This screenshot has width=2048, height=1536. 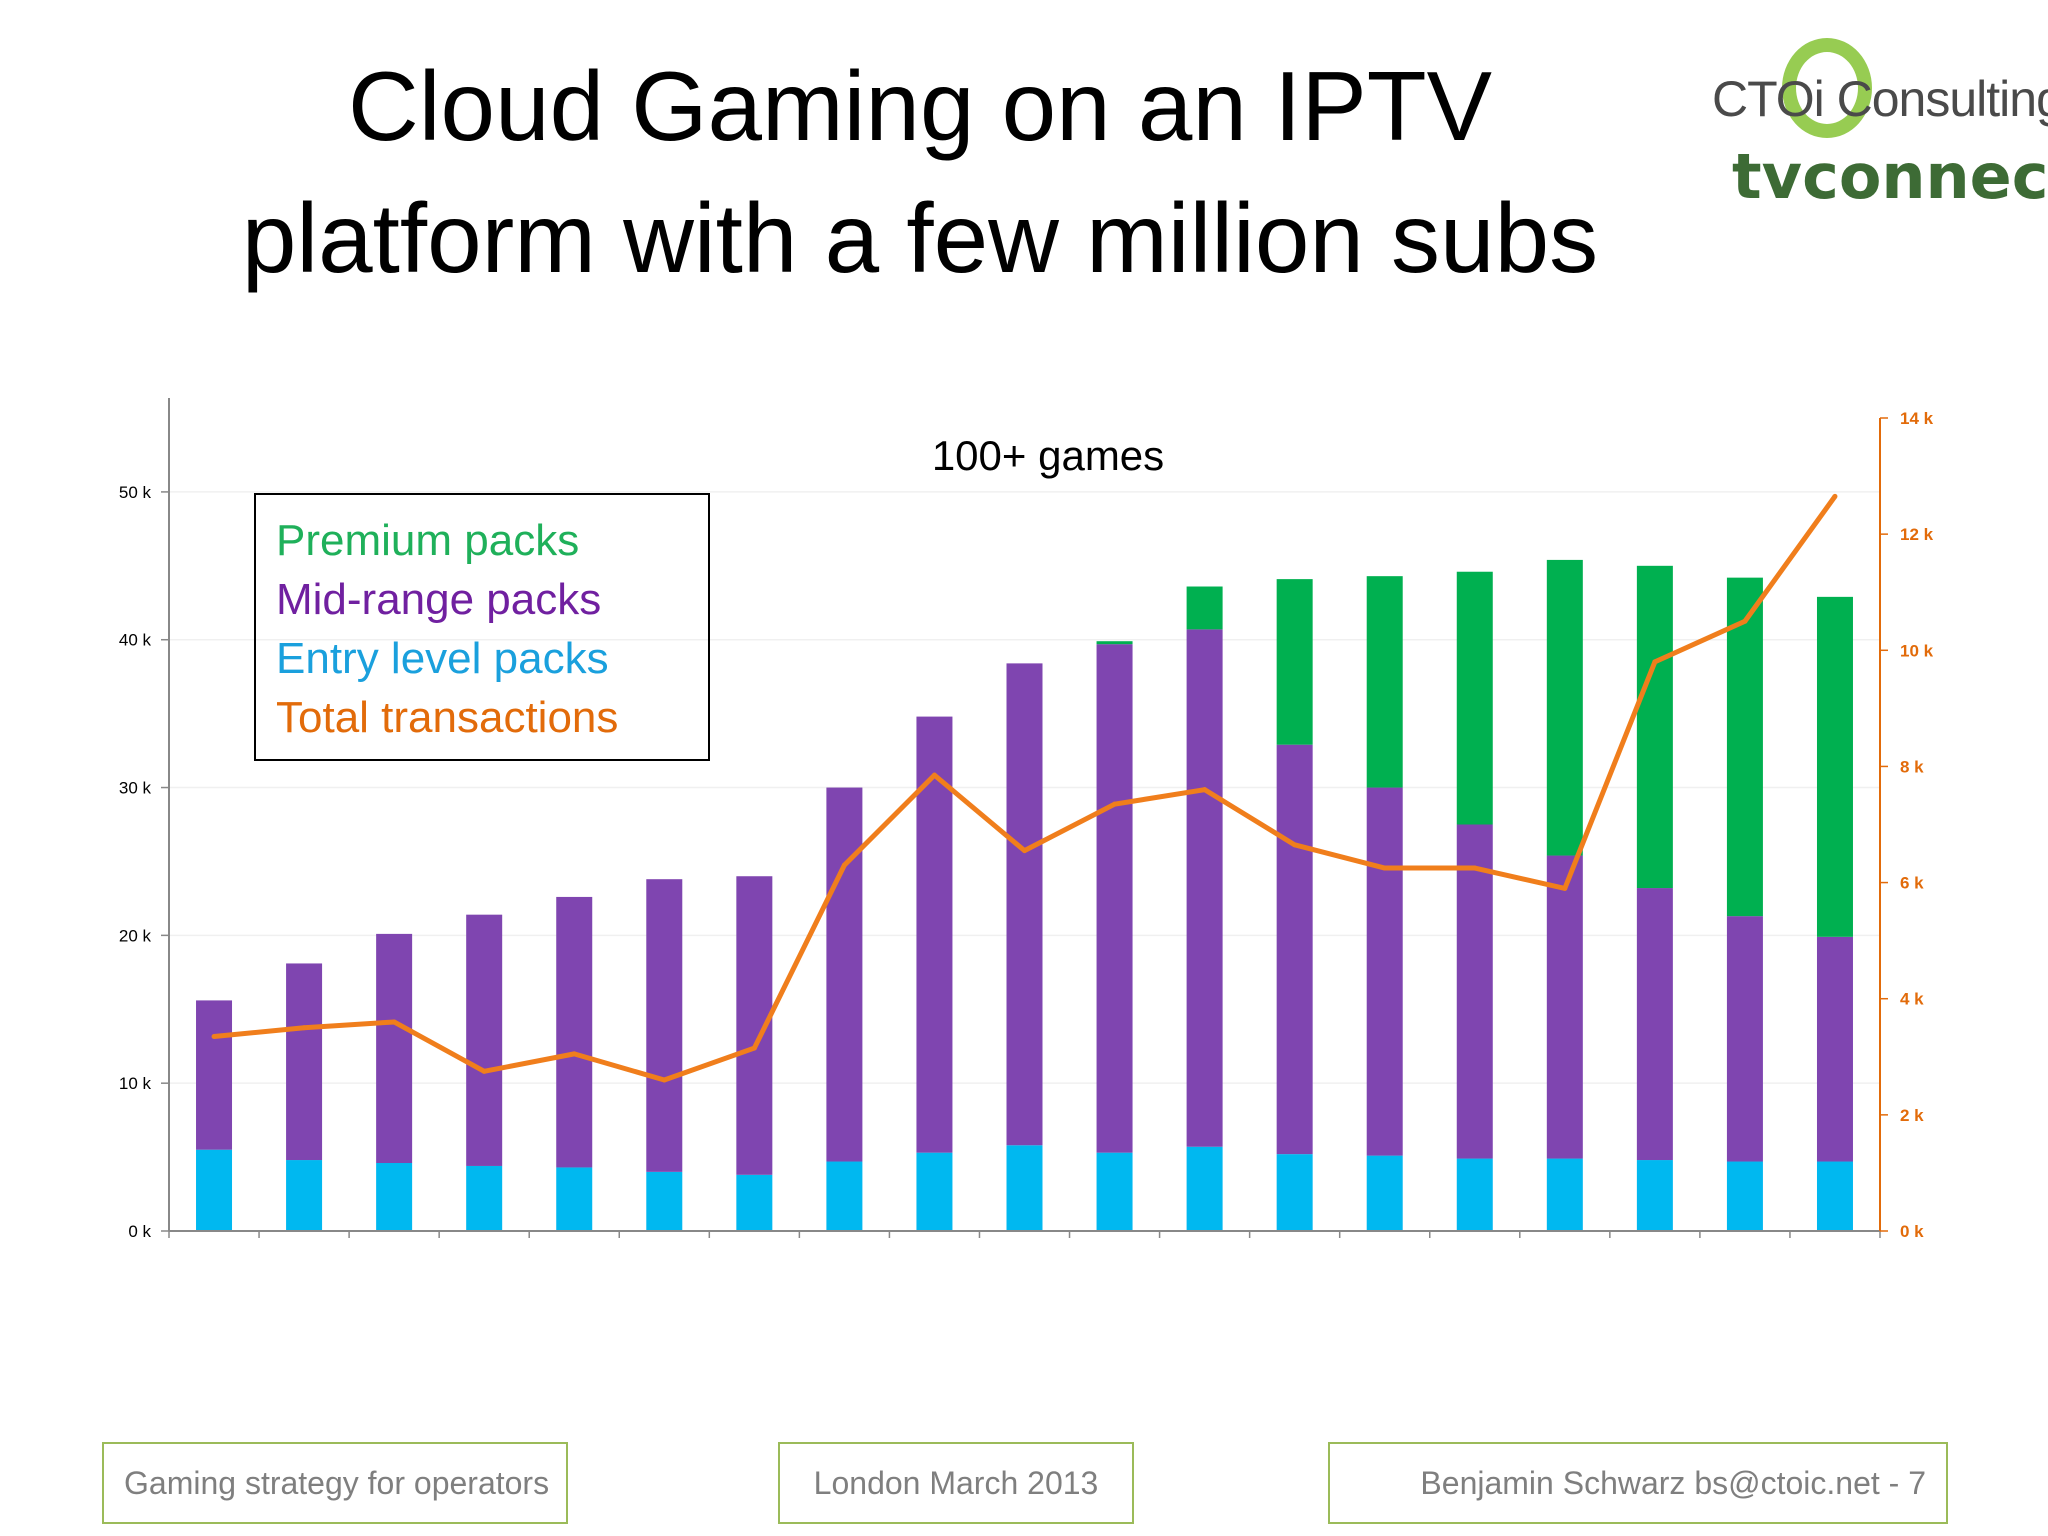 What do you see at coordinates (447, 717) in the screenshot?
I see `legend-total: Total transactions` at bounding box center [447, 717].